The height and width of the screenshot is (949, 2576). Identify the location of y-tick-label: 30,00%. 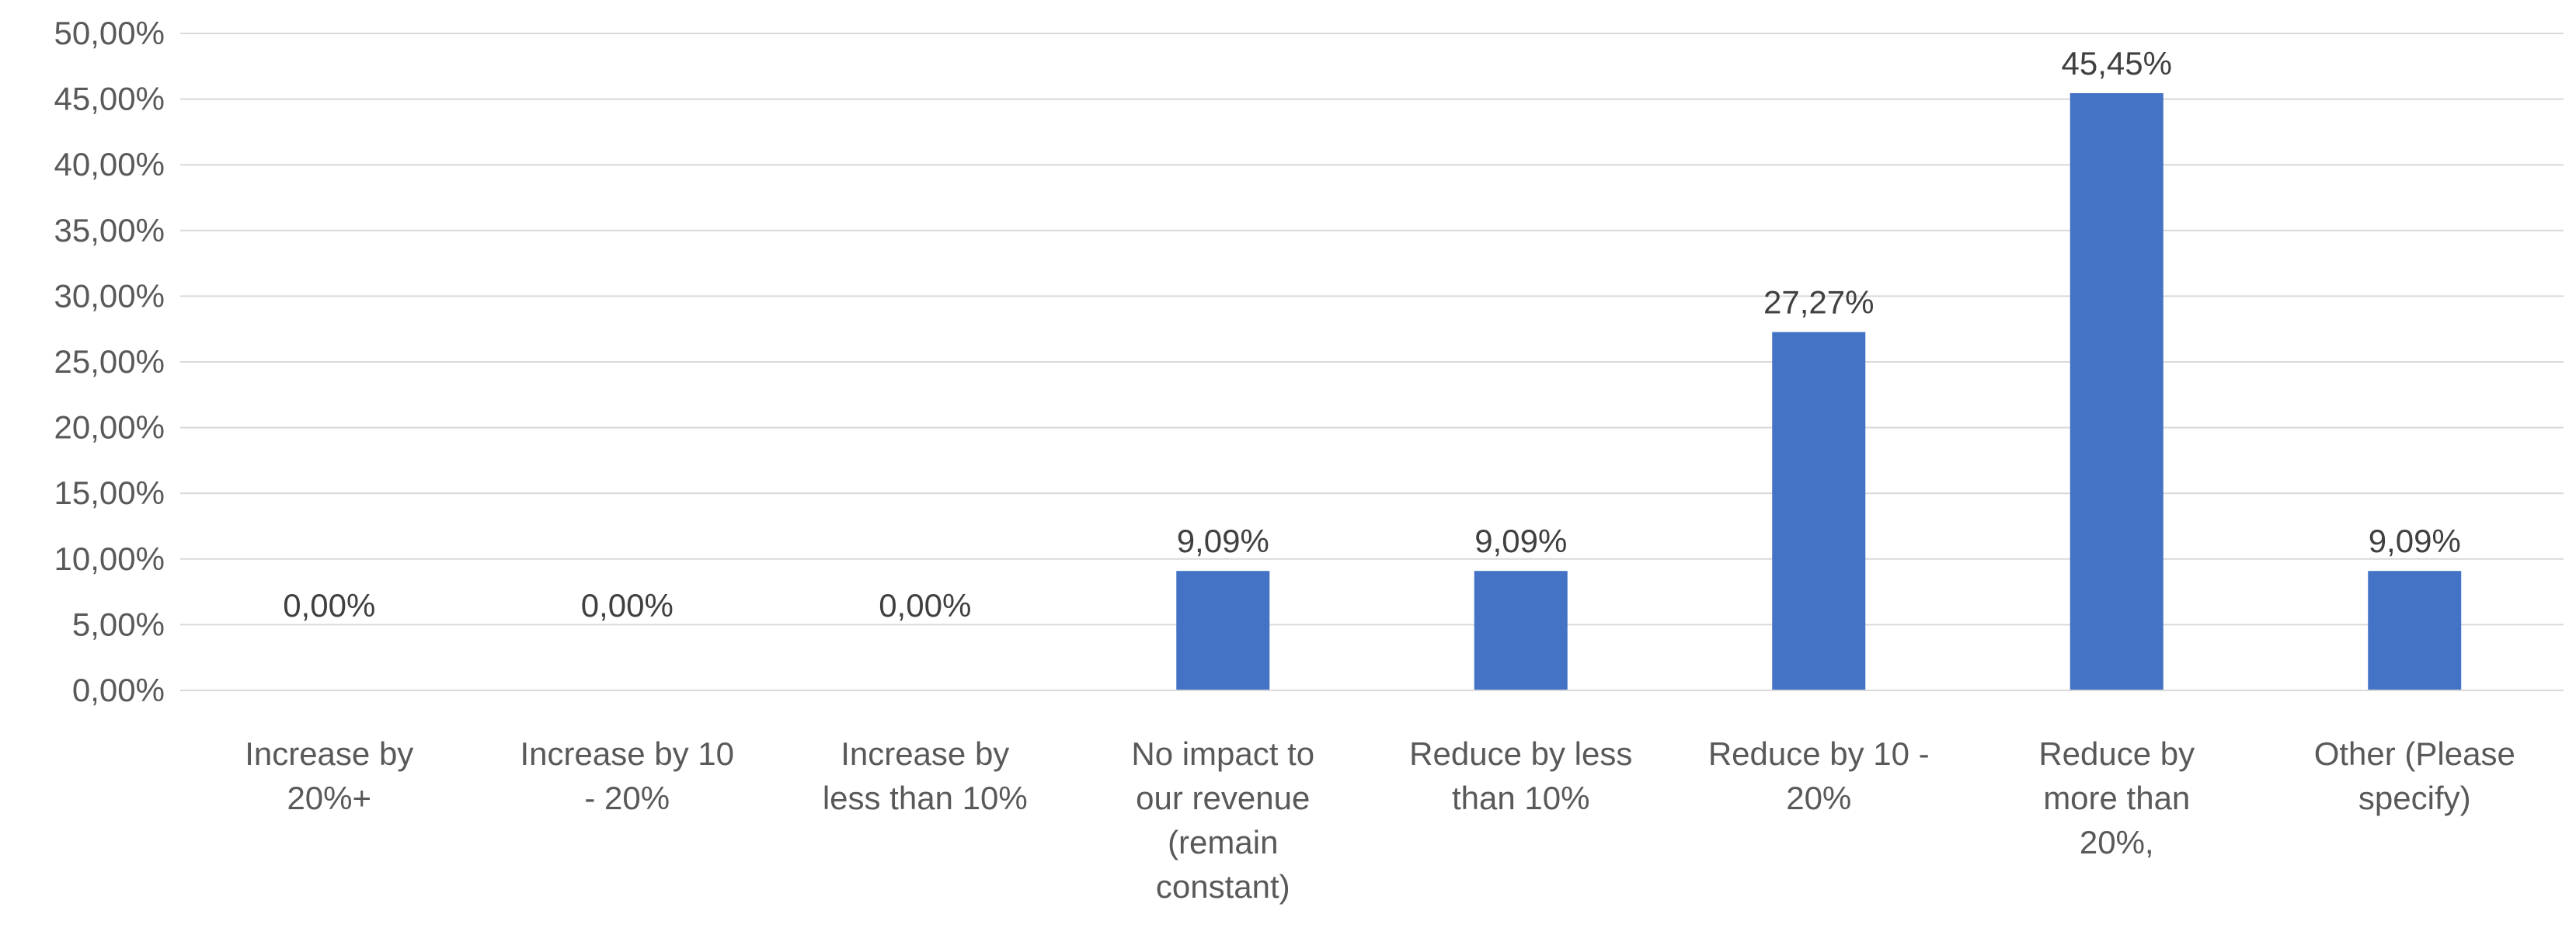
(109, 295).